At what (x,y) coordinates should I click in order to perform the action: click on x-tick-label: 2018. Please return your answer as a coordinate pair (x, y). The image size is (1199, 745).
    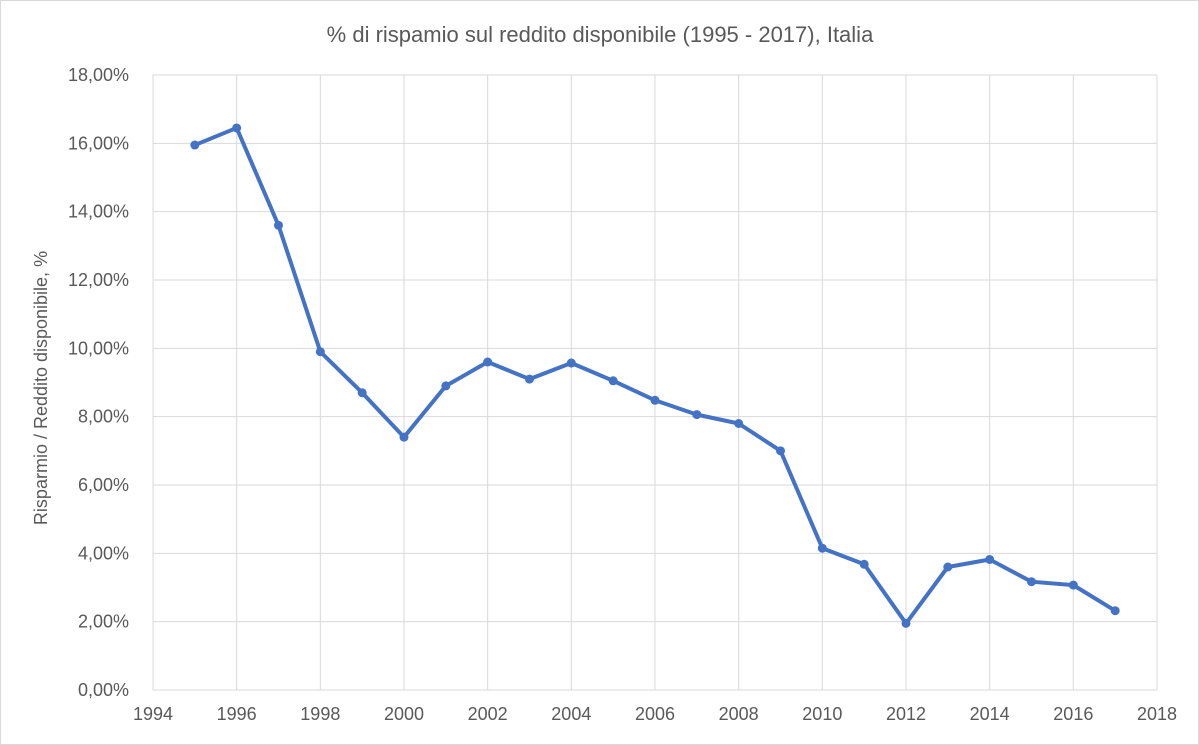
    Looking at the image, I should click on (1157, 714).